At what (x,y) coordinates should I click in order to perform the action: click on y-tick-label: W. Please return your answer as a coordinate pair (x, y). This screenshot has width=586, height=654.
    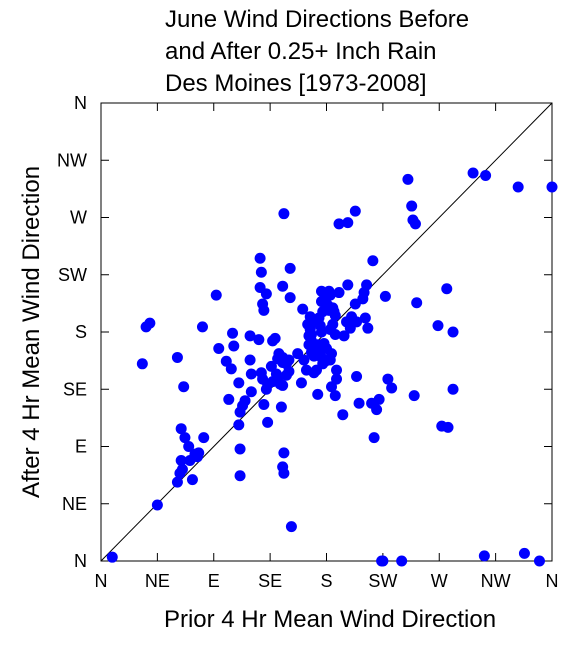
    Looking at the image, I should click on (78, 218).